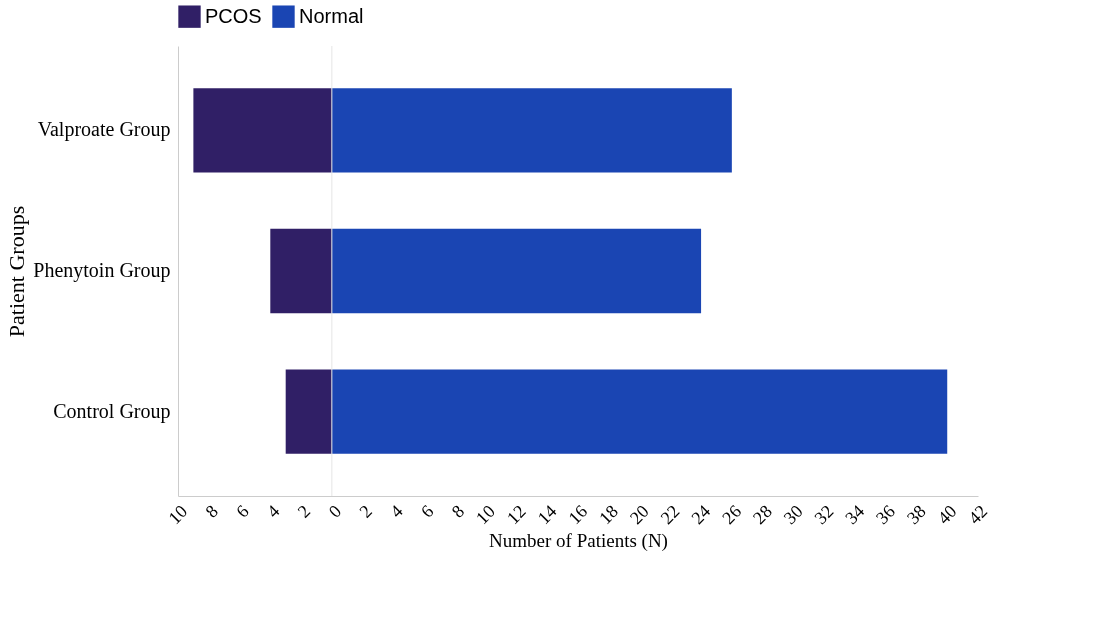 The height and width of the screenshot is (622, 1096). I want to click on x-tick-label: 26, so click(732, 514).